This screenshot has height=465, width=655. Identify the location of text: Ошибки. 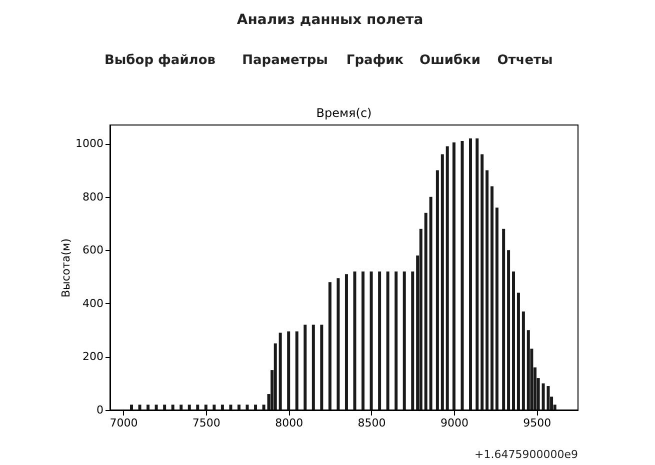
(450, 60).